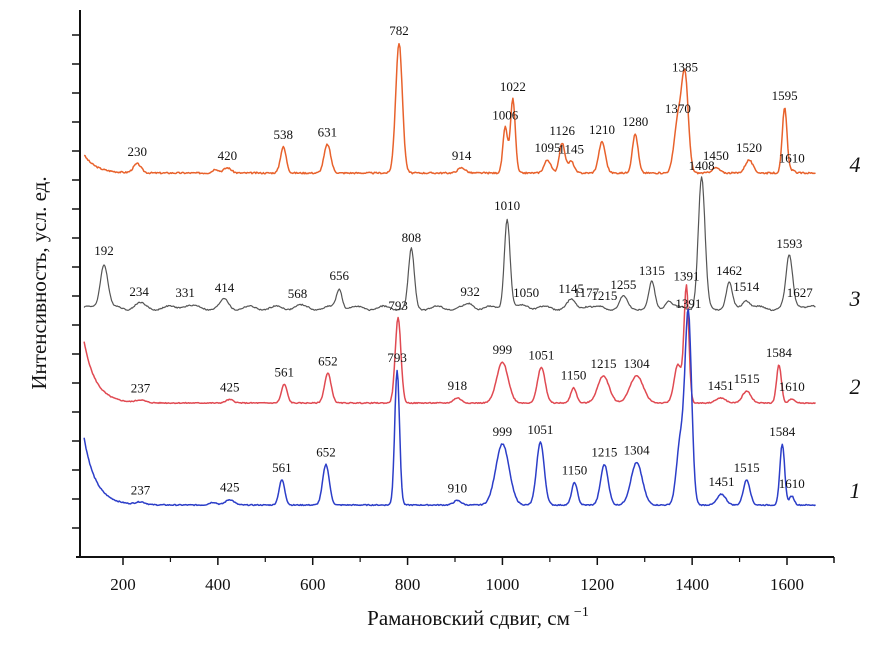 The height and width of the screenshot is (647, 895). What do you see at coordinates (562, 130) in the screenshot?
I see `peak-label-series-4: 1126` at bounding box center [562, 130].